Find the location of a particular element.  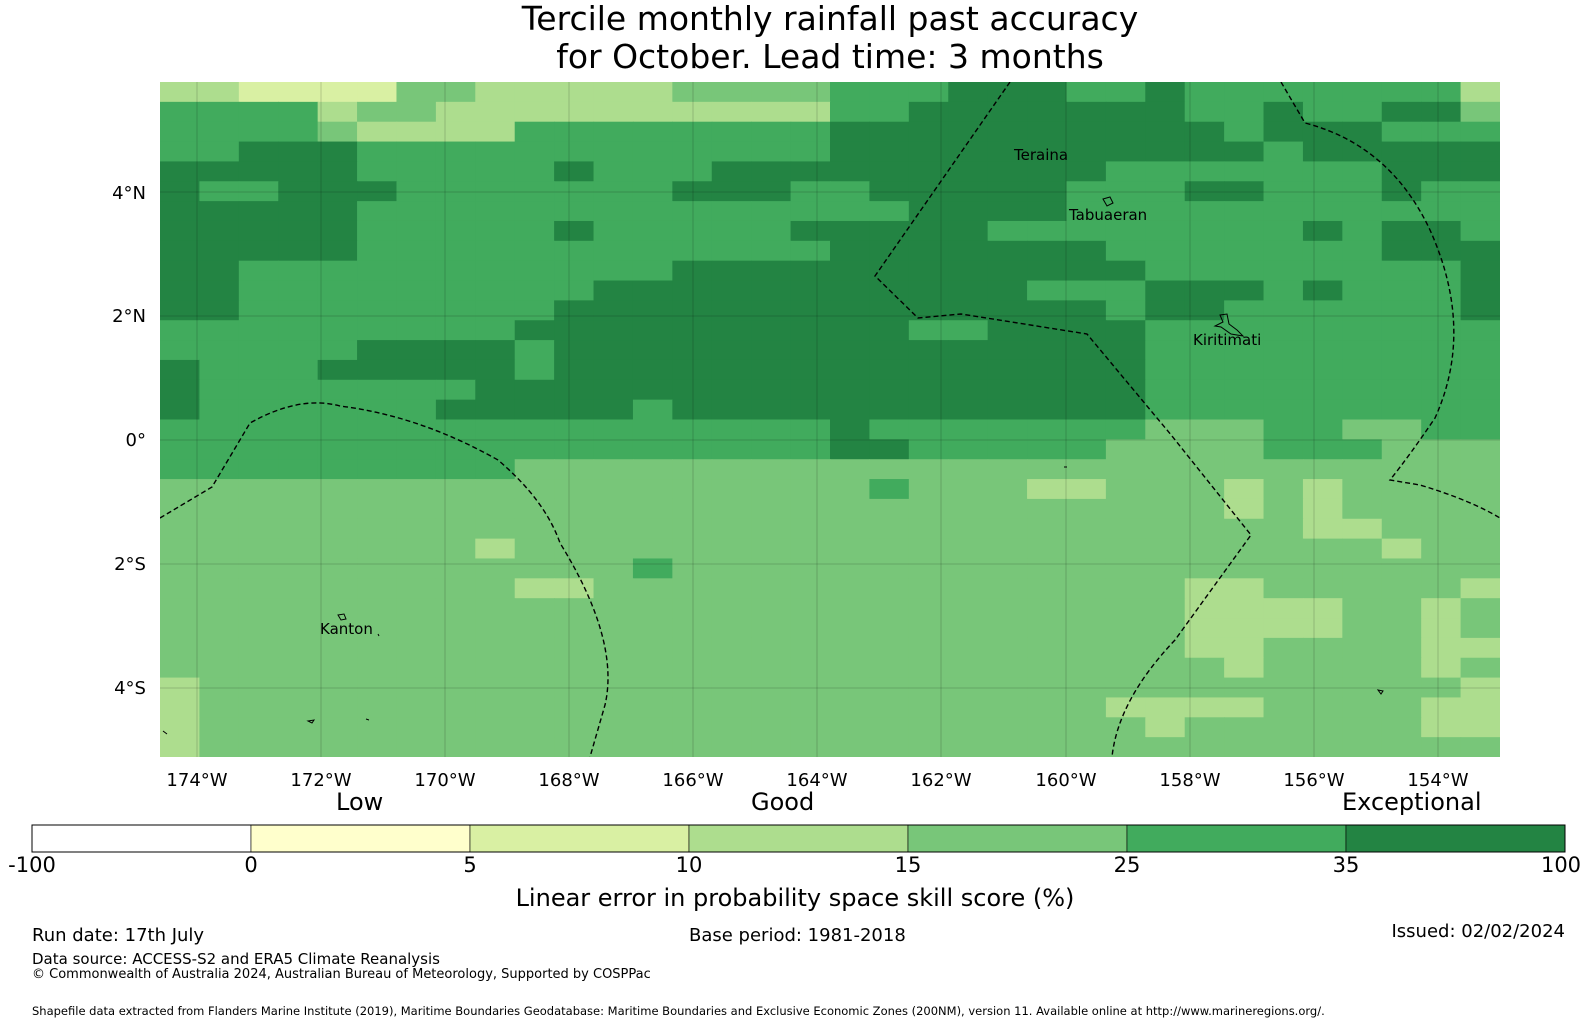

colorbar-tick: 0 is located at coordinates (251, 865).